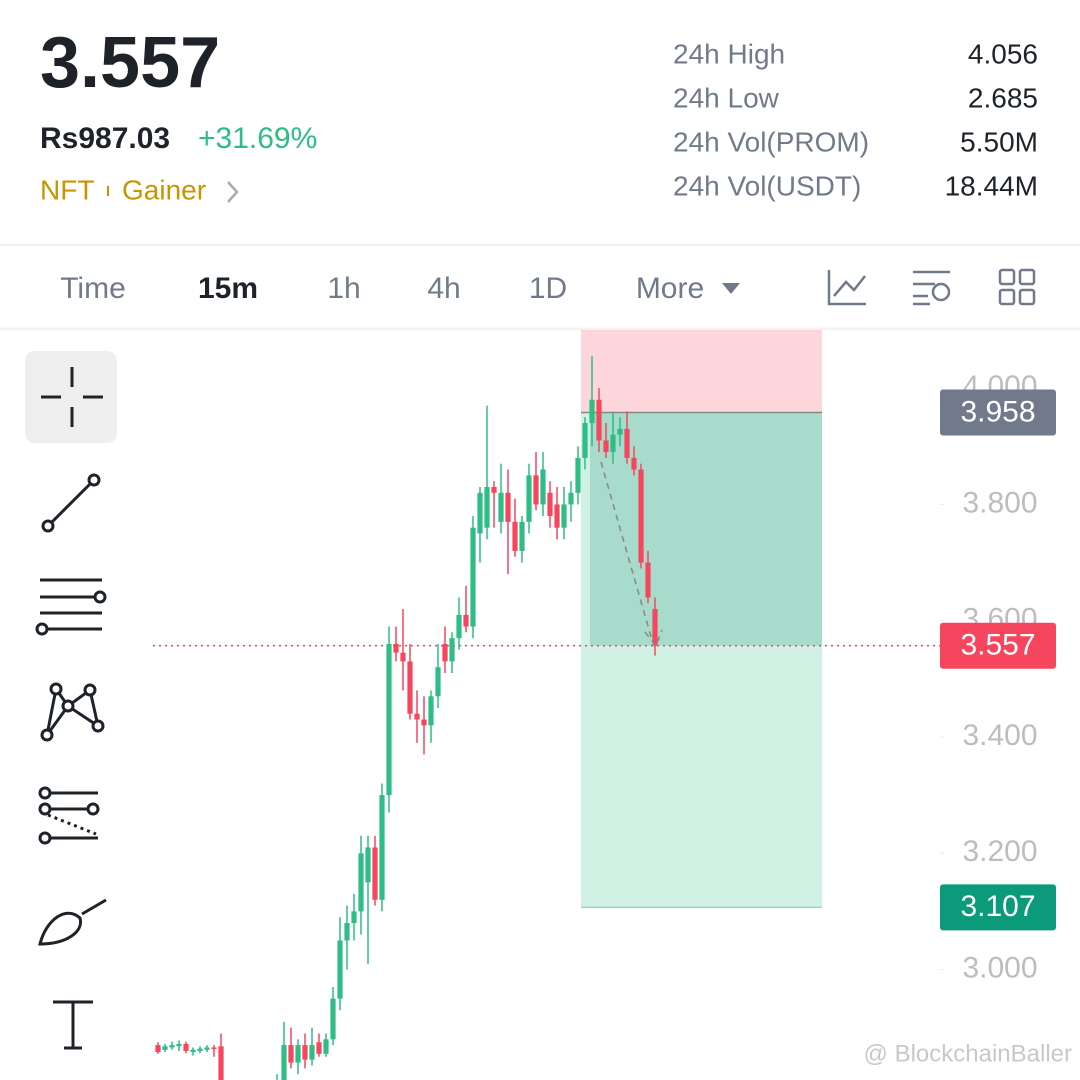 Image resolution: width=1080 pixels, height=1080 pixels. Describe the element at coordinates (130, 63) in the screenshot. I see `price: 3.557` at that location.